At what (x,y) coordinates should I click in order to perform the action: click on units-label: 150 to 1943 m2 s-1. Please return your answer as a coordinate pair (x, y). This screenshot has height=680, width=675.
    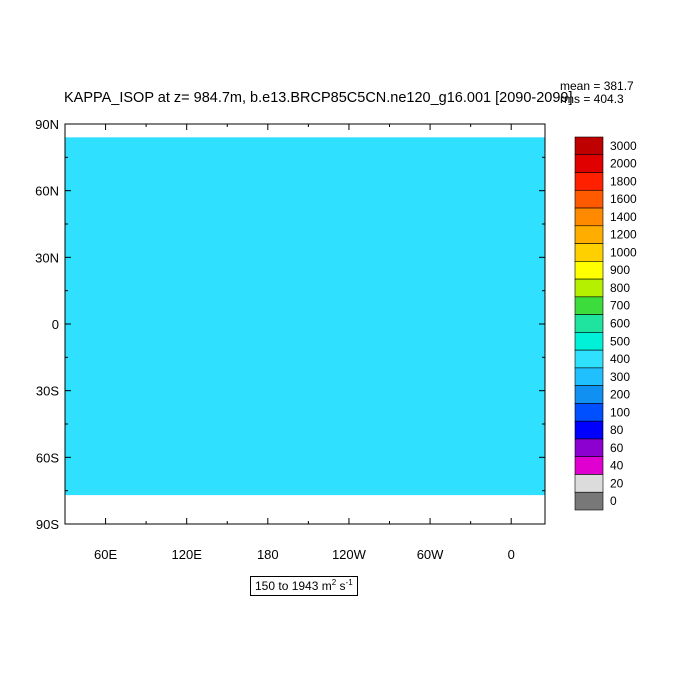
    Looking at the image, I should click on (304, 586).